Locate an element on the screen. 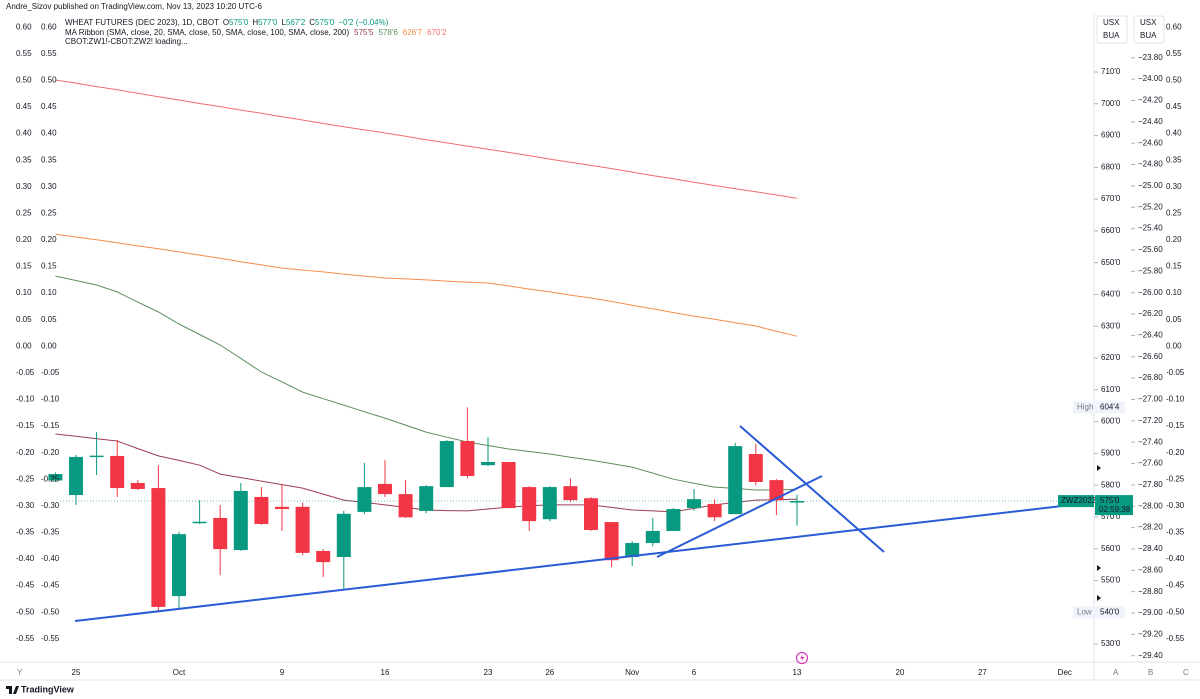  x-tick-label: 25 is located at coordinates (76, 672).